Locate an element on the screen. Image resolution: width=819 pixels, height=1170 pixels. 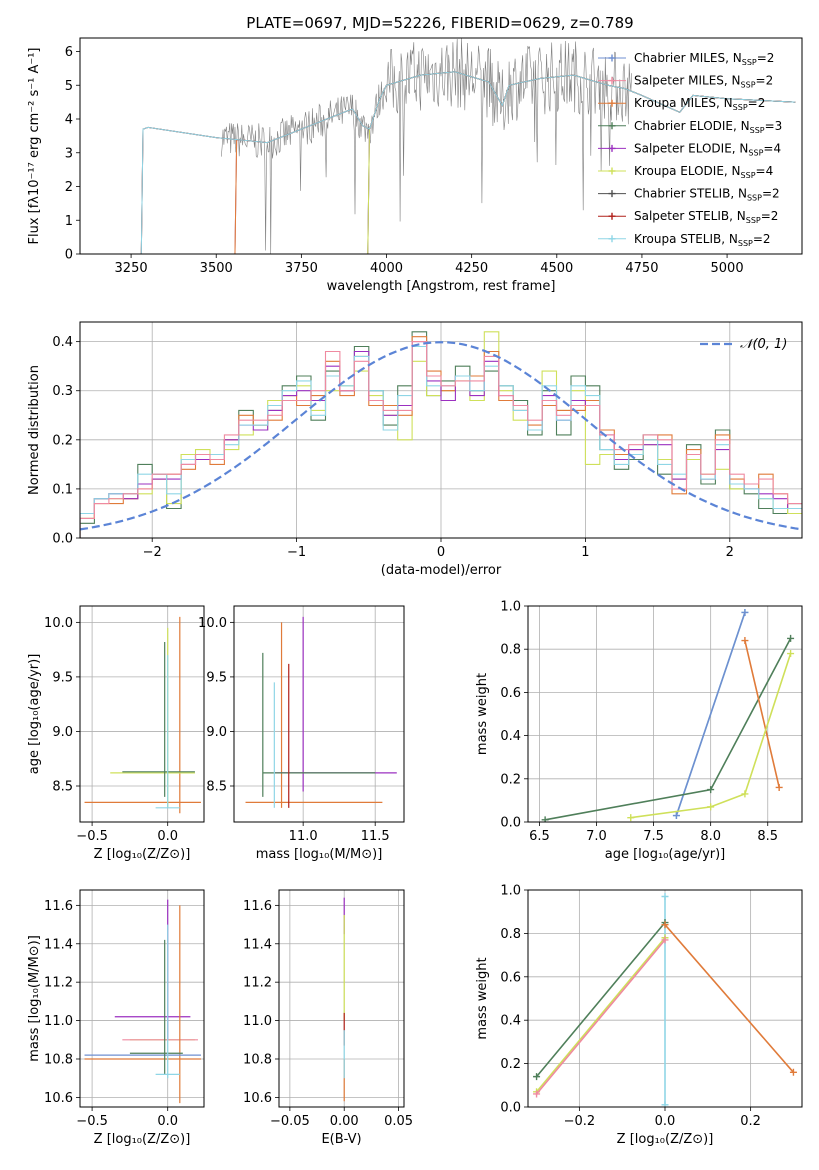
tick-label-y: 3 is located at coordinates (69, 153).